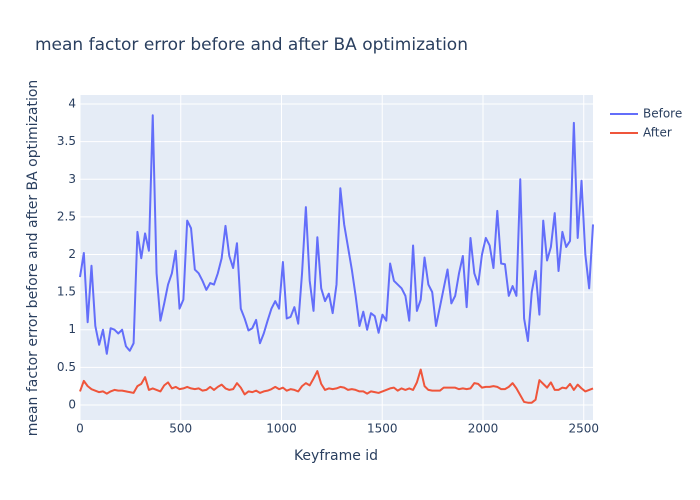  I want to click on y-tick-label: 0, so click(72, 404).